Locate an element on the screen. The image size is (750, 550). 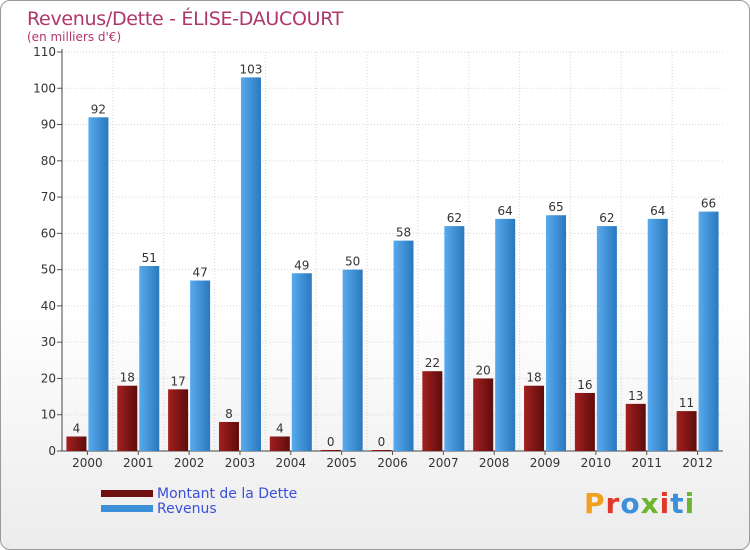
y-tick-label: 0 is located at coordinates (52, 451).